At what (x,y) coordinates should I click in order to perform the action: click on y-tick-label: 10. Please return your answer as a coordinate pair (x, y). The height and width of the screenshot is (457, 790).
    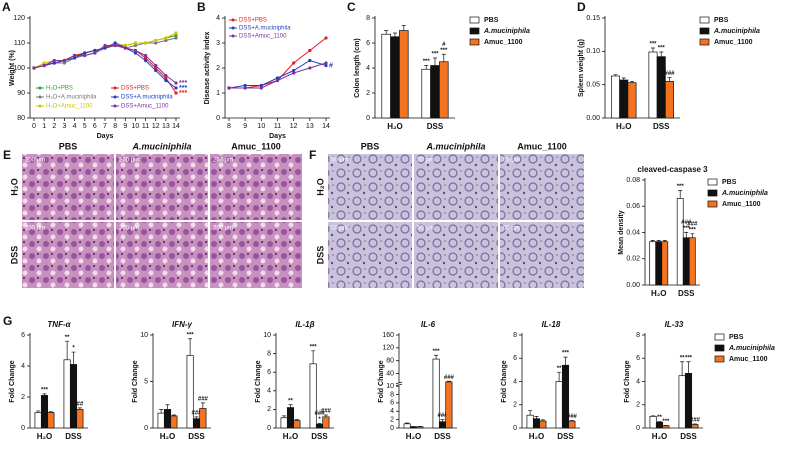
    Looking at the image, I should click on (390, 386).